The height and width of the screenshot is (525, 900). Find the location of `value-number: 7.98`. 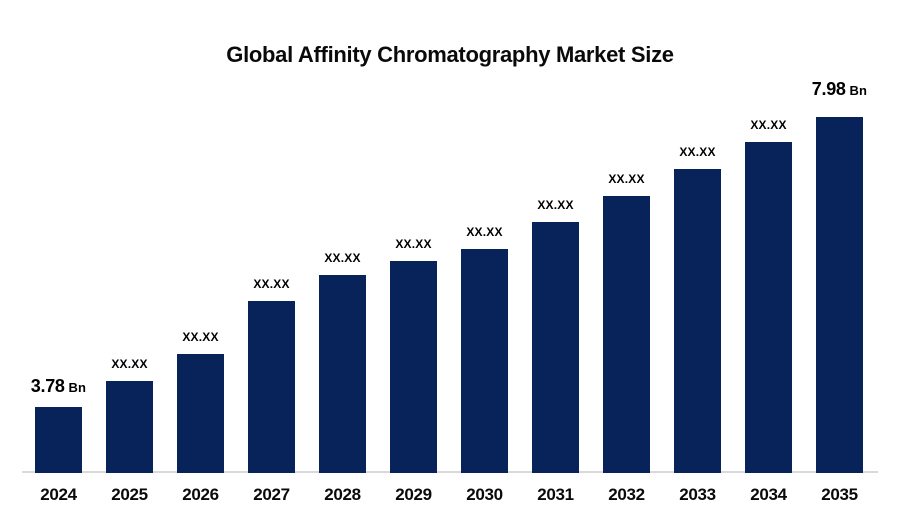

value-number: 7.98 is located at coordinates (828, 89).